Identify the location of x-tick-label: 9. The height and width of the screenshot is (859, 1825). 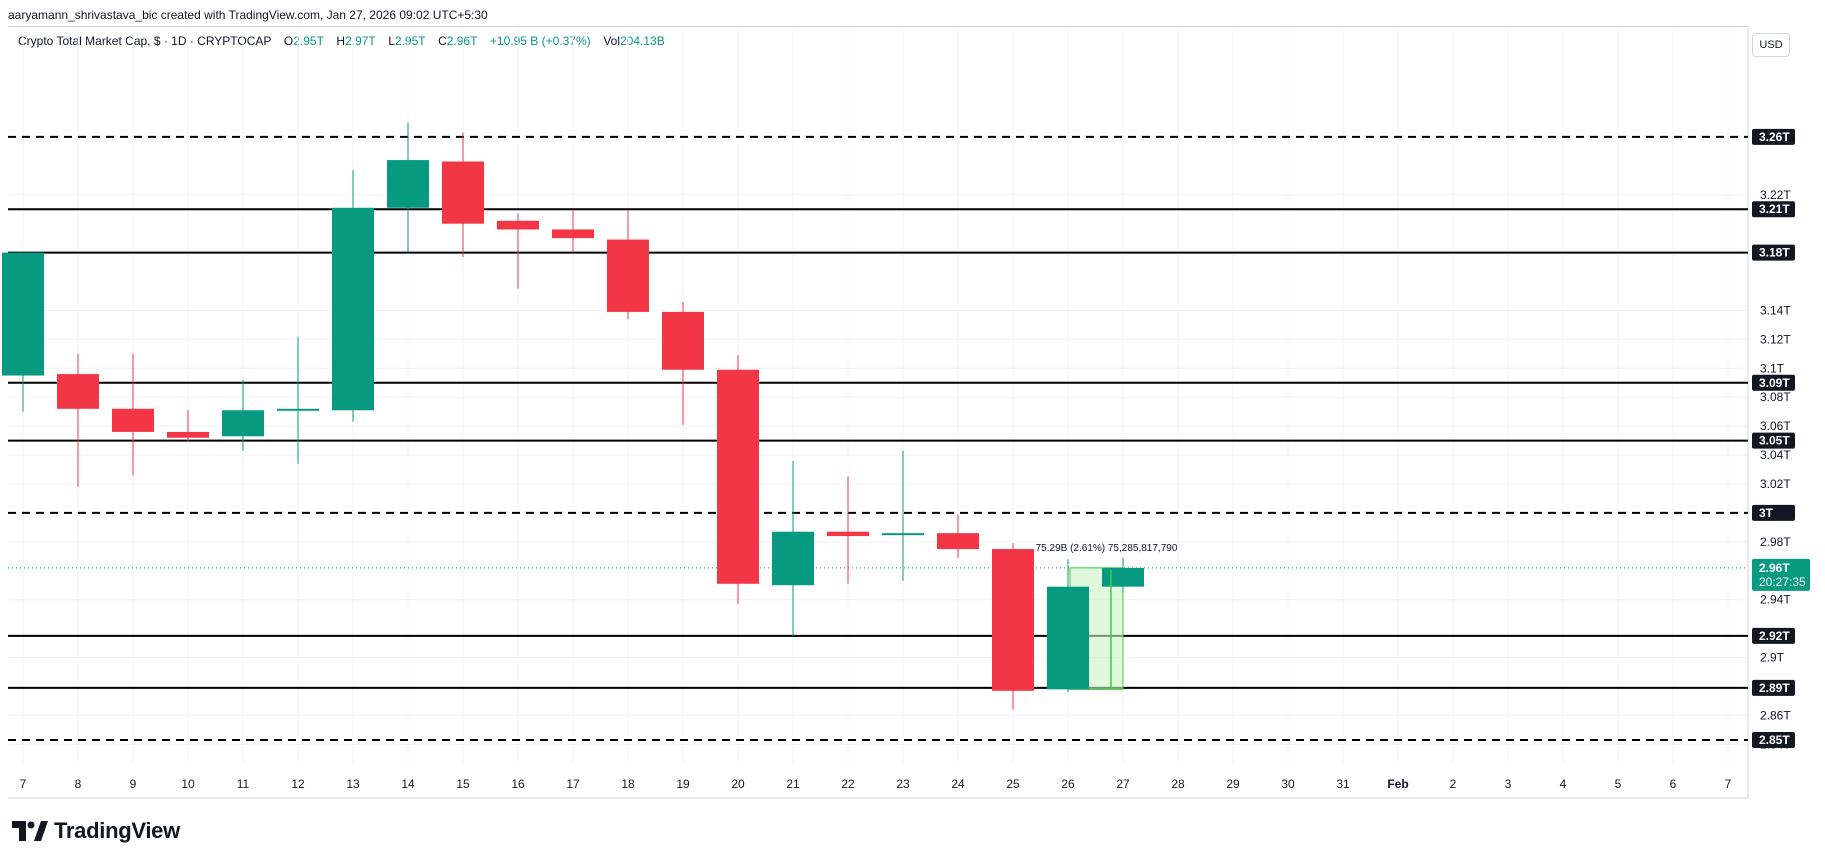
(133, 784).